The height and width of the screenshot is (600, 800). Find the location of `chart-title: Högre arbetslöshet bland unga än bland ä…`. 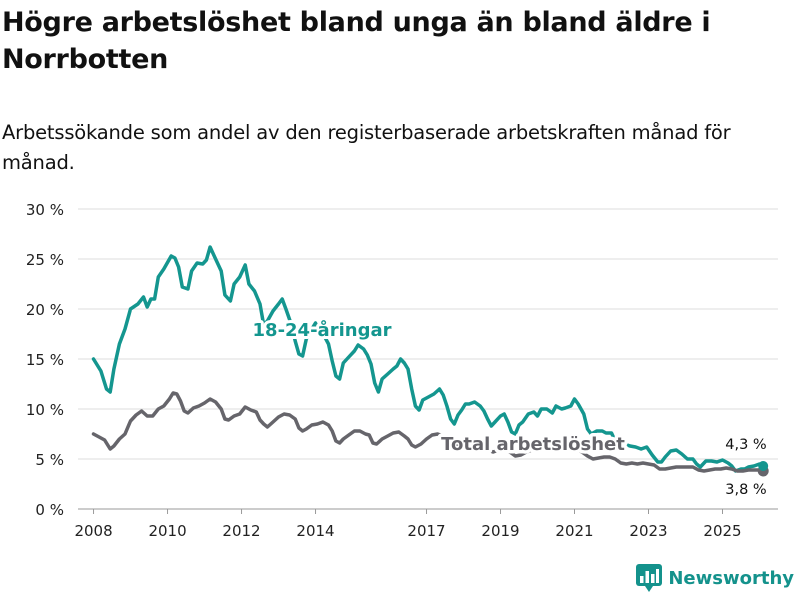

chart-title: Högre arbetslöshet bland unga än bland ä… is located at coordinates (356, 41).